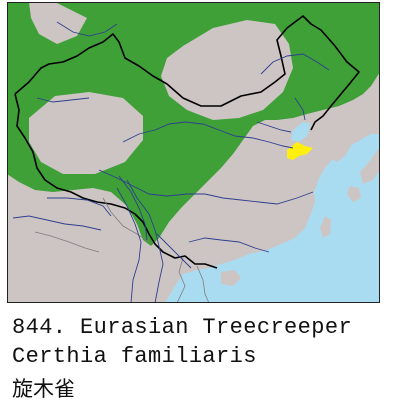 Image resolution: width=414 pixels, height=416 pixels. I want to click on land-japan, so click(370, 166).